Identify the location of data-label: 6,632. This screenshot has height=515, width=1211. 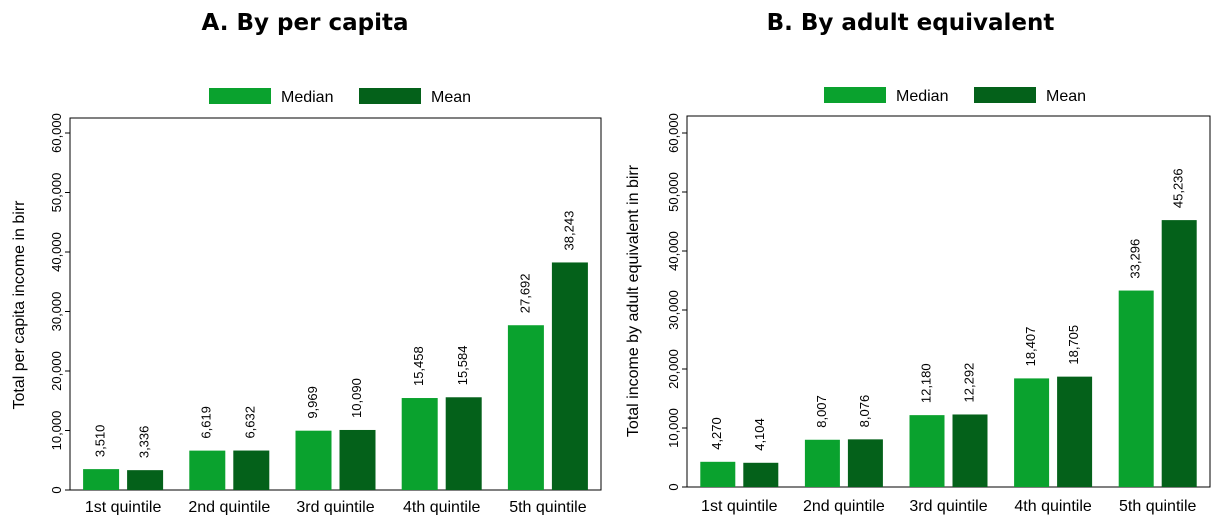
(250, 422).